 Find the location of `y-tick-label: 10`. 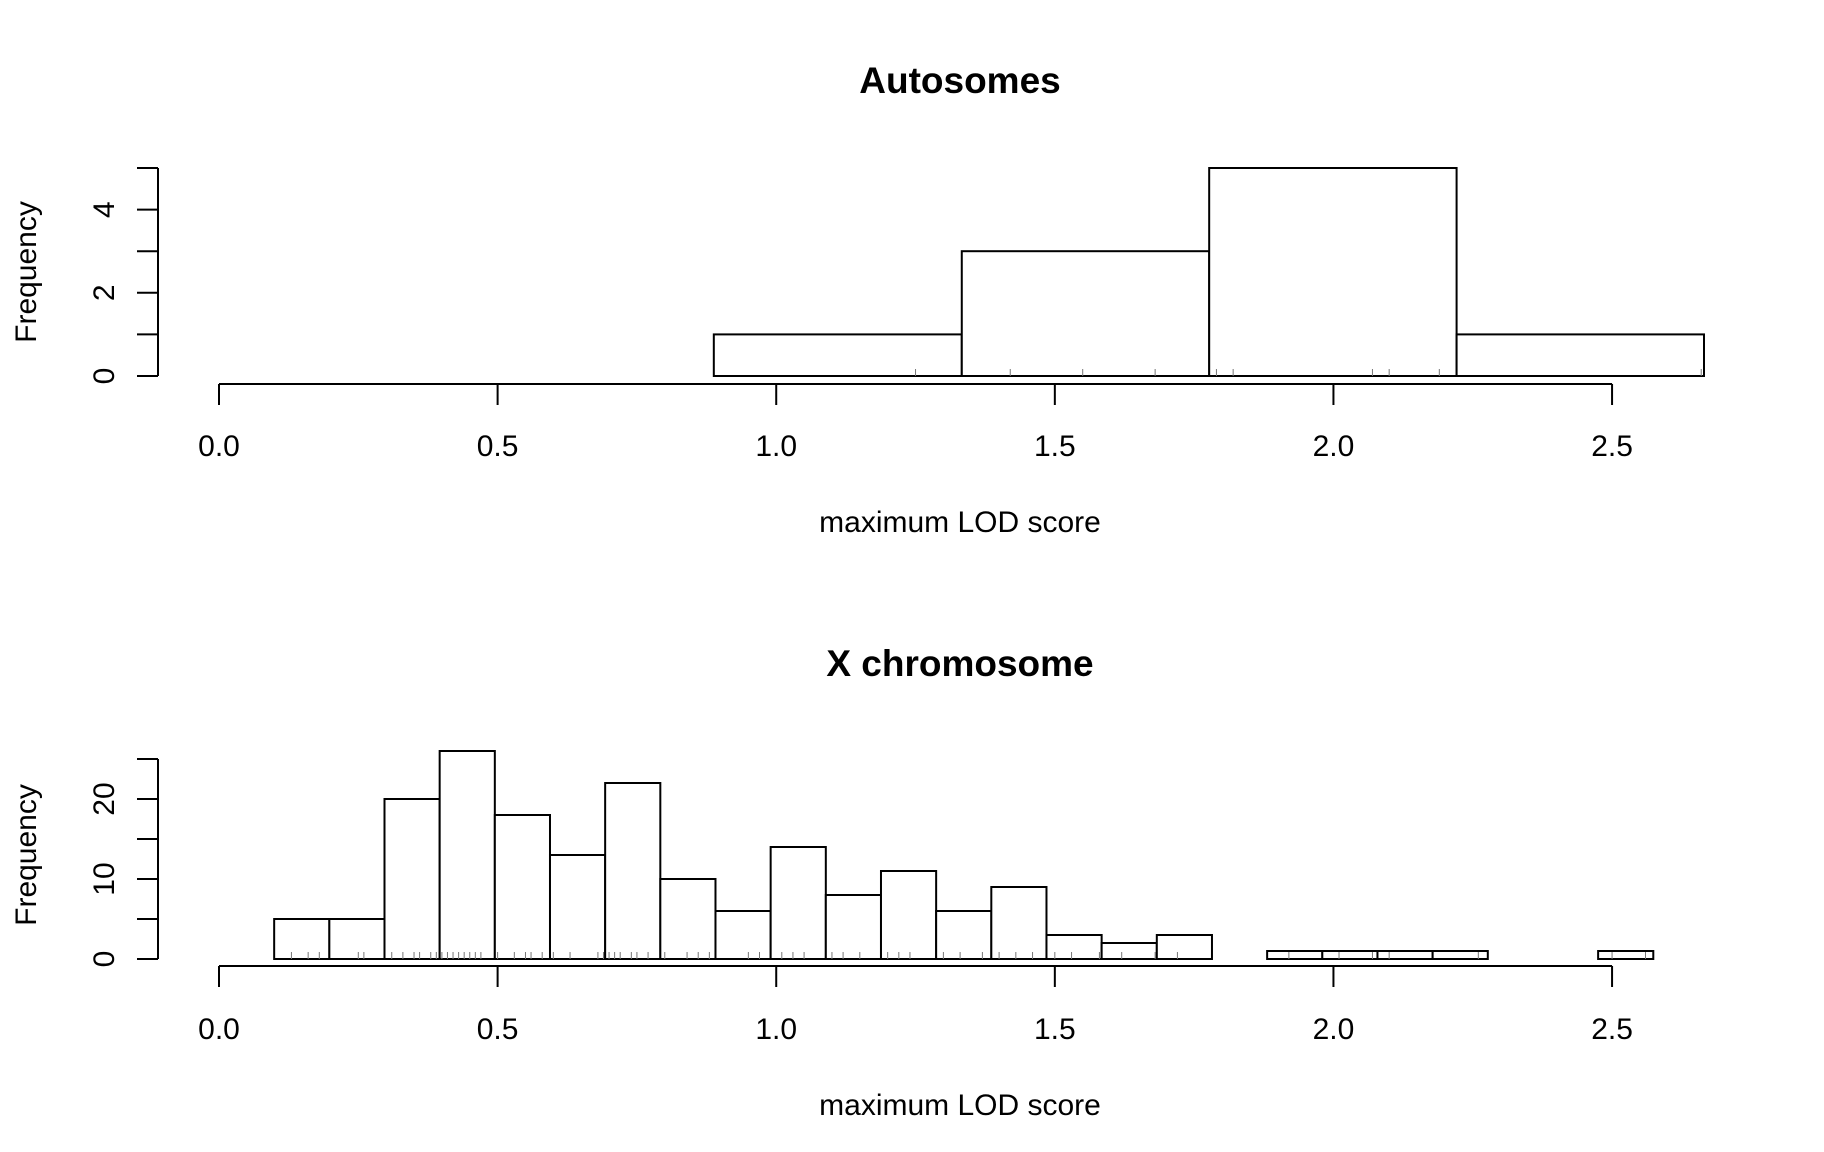

y-tick-label: 10 is located at coordinates (104, 878).